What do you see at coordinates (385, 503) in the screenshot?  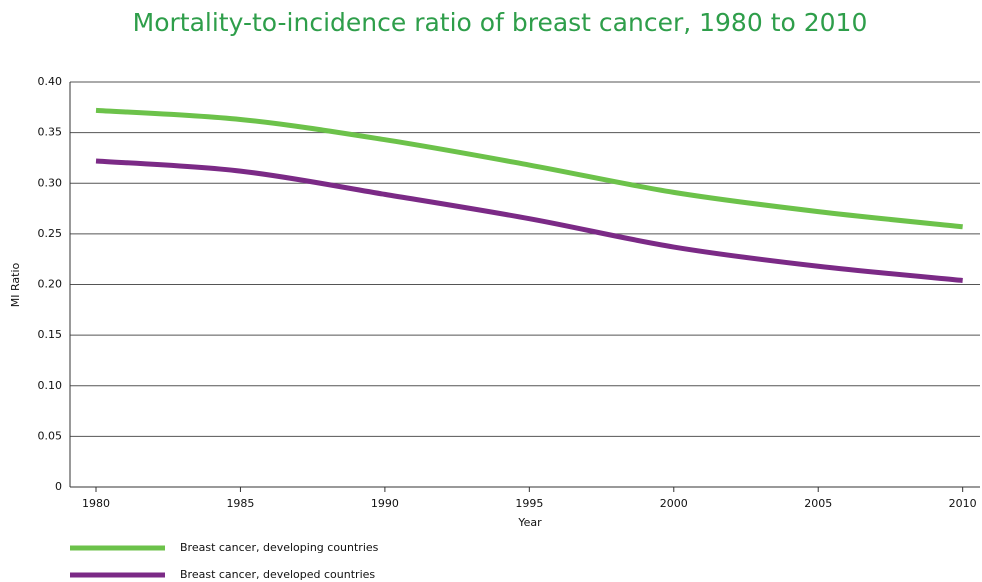 I see `x-tick-label: 1990` at bounding box center [385, 503].